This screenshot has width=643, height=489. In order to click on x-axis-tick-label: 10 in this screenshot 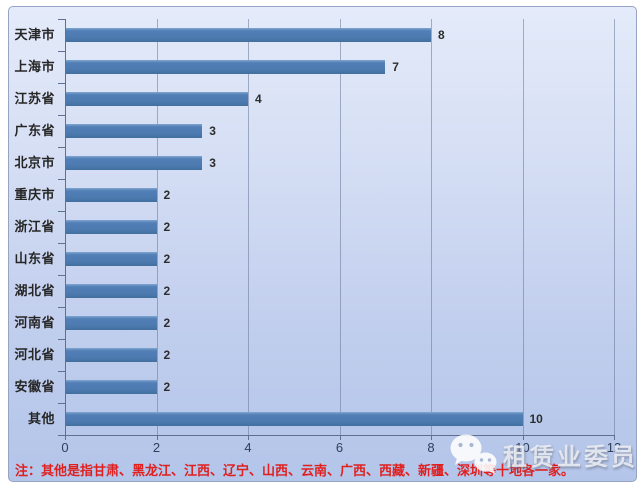, I will do `click(522, 447)`.